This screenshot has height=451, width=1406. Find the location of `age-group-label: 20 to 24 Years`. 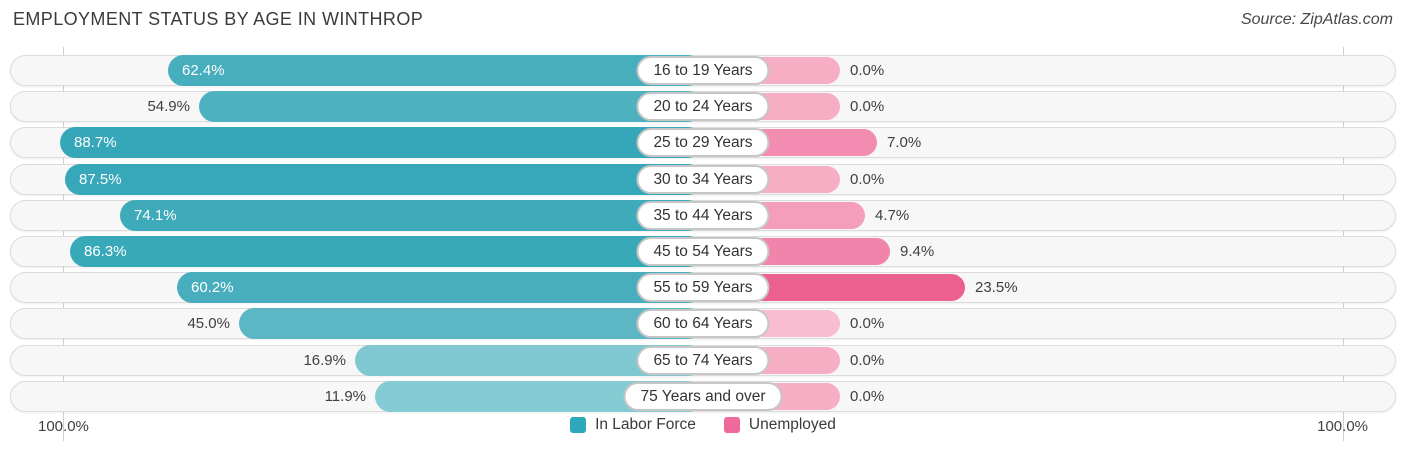

age-group-label: 20 to 24 Years is located at coordinates (703, 106).